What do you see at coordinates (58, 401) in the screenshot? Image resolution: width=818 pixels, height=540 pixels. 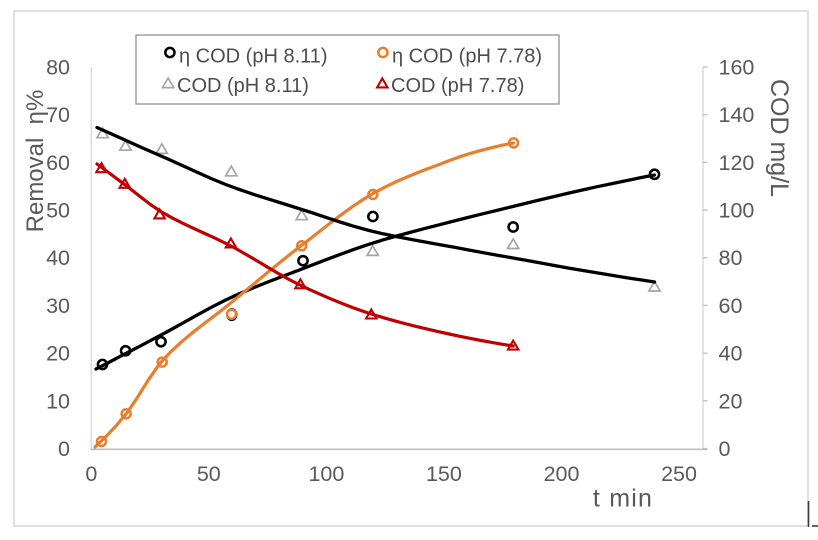 I see `svg-text: 10` at bounding box center [58, 401].